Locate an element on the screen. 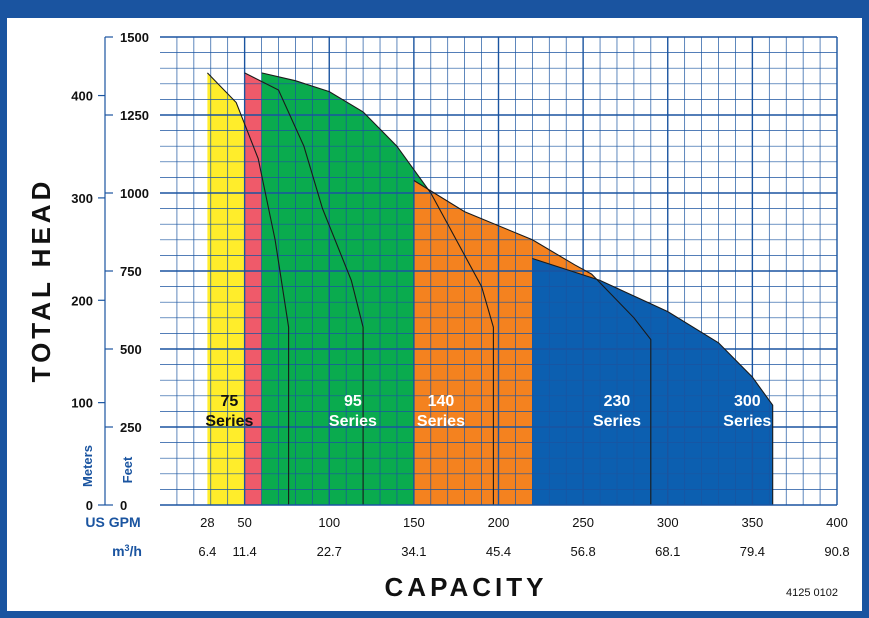  x-tick-label-gpm: 250 is located at coordinates (583, 522).